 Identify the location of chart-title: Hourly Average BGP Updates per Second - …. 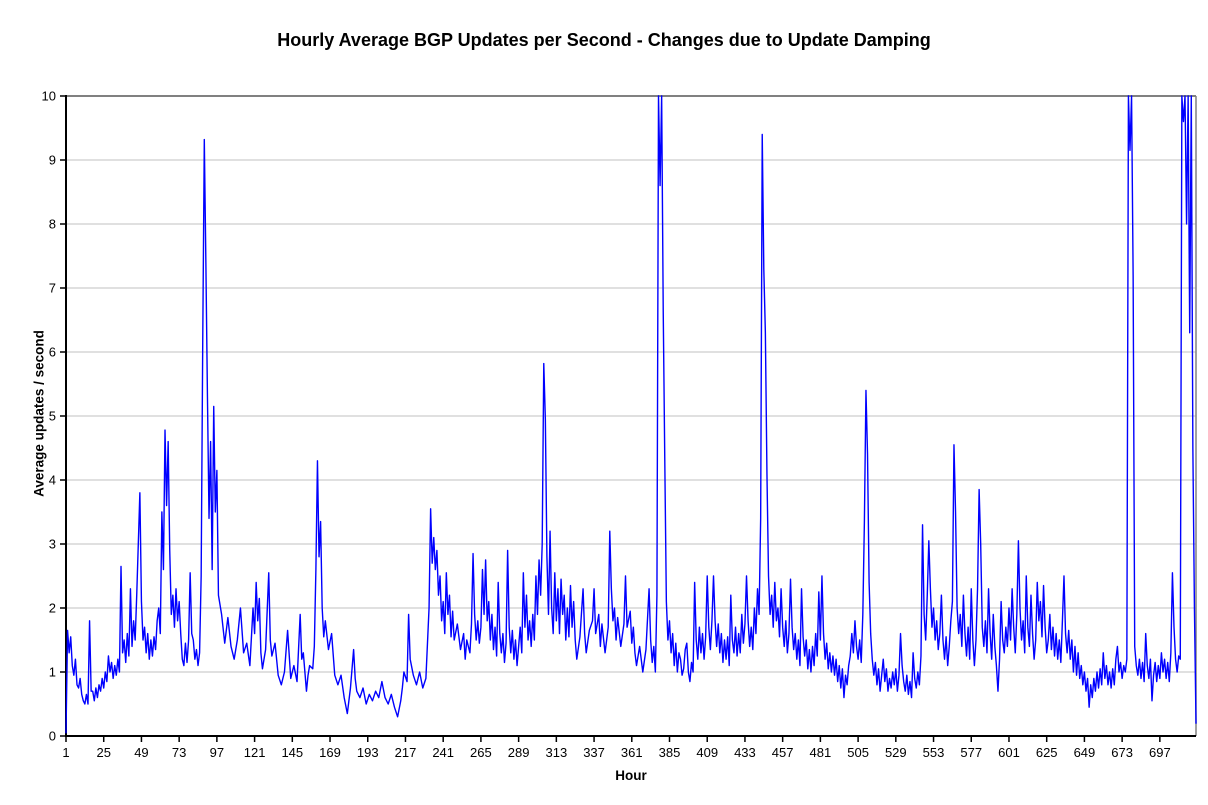
(604, 40).